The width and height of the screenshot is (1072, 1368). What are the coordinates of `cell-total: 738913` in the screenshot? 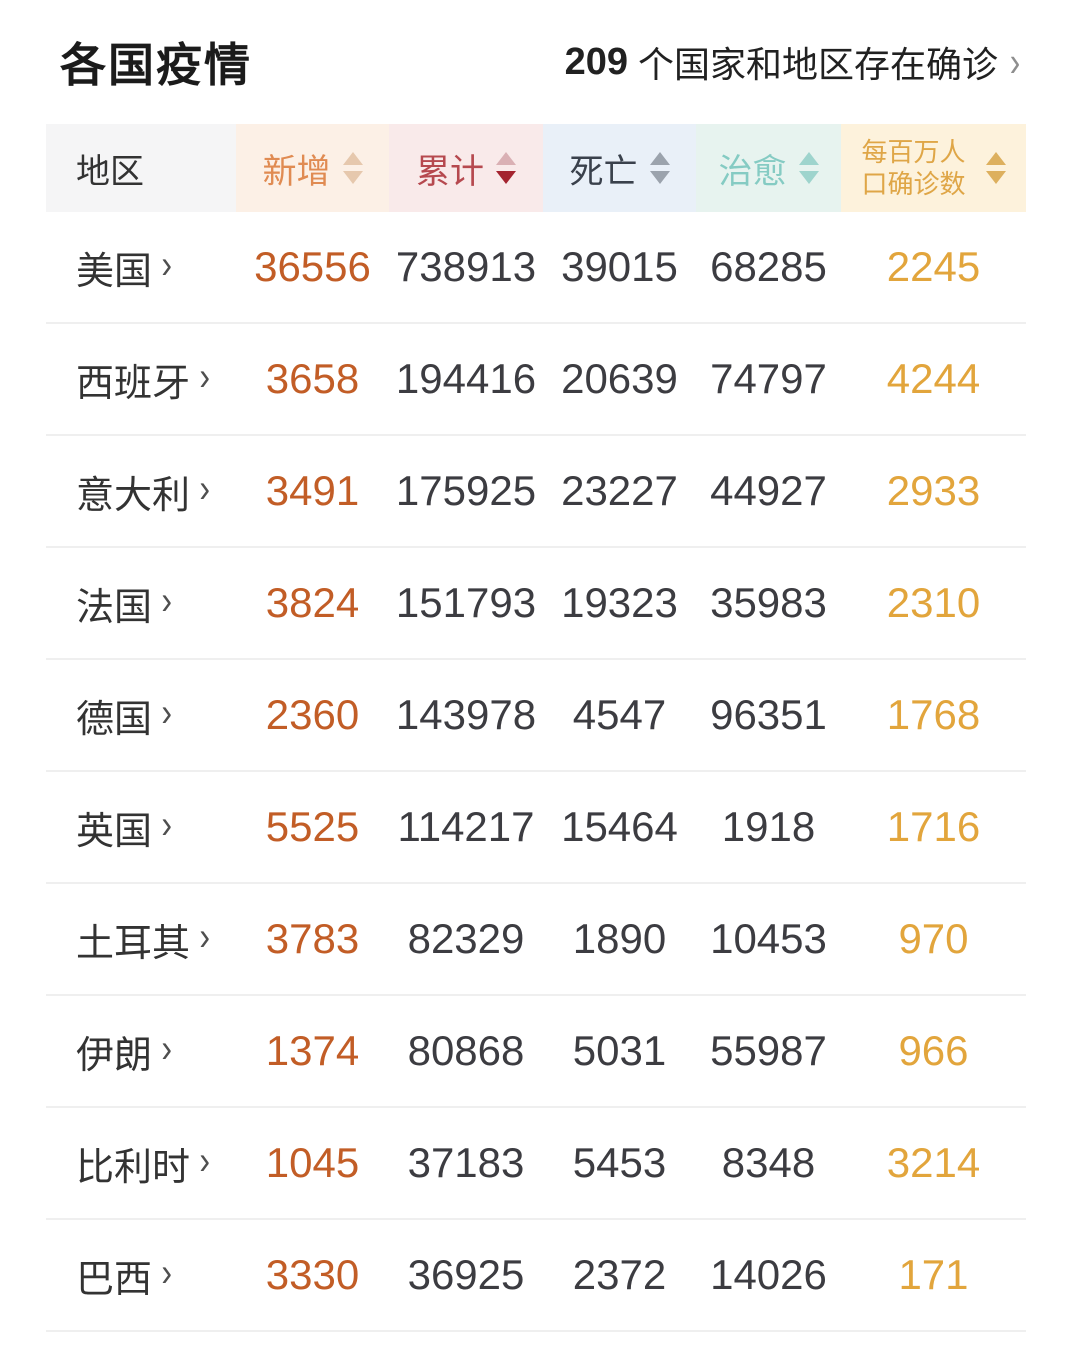 It's located at (466, 266).